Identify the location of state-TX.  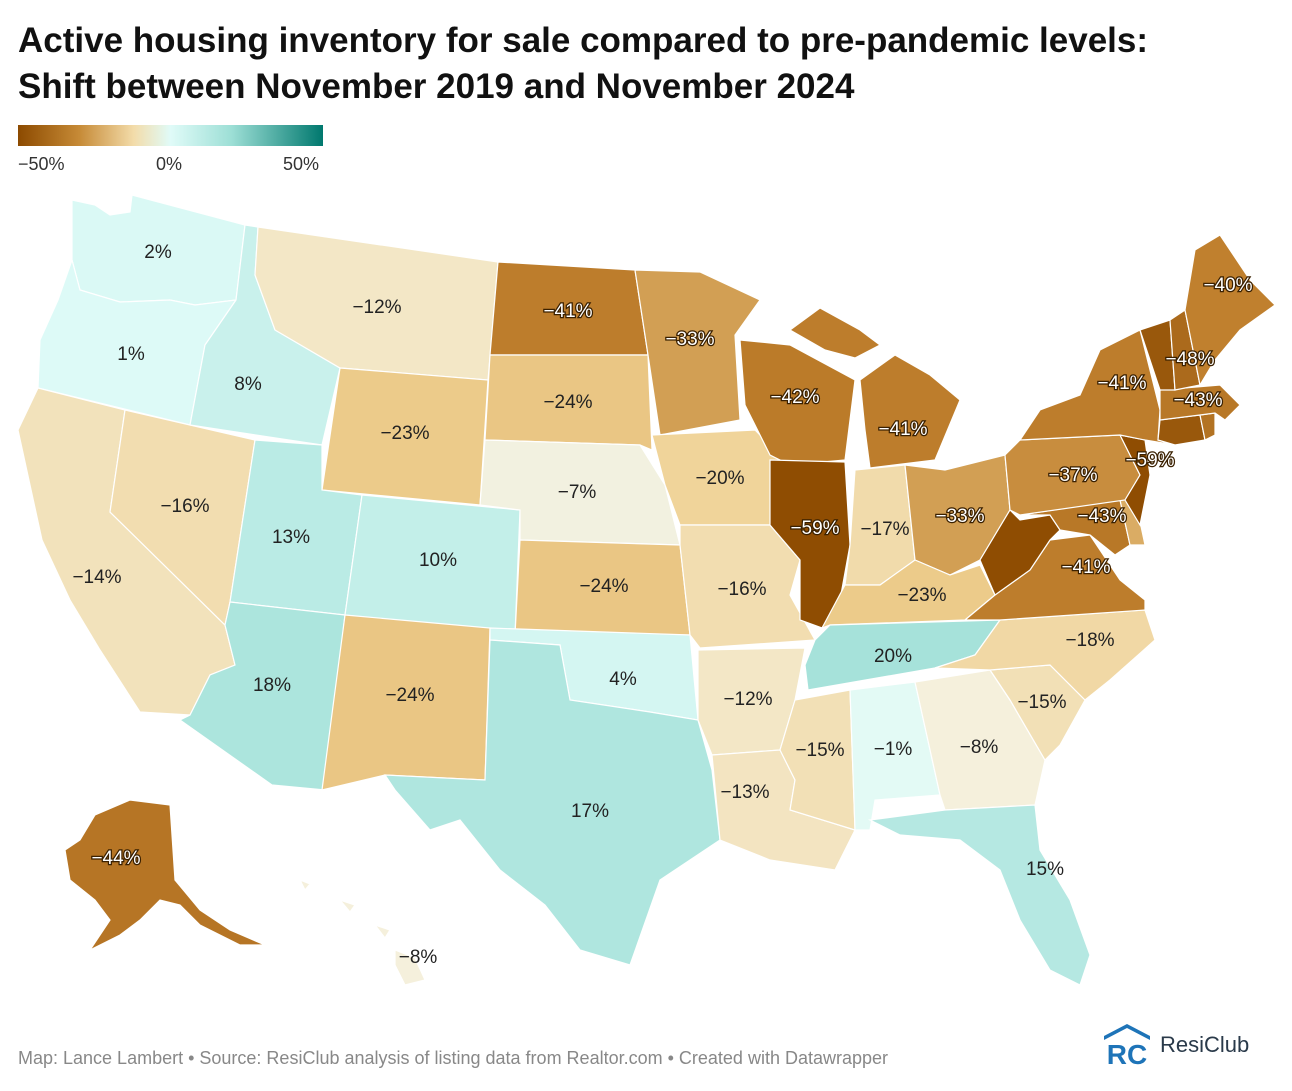
(552, 802).